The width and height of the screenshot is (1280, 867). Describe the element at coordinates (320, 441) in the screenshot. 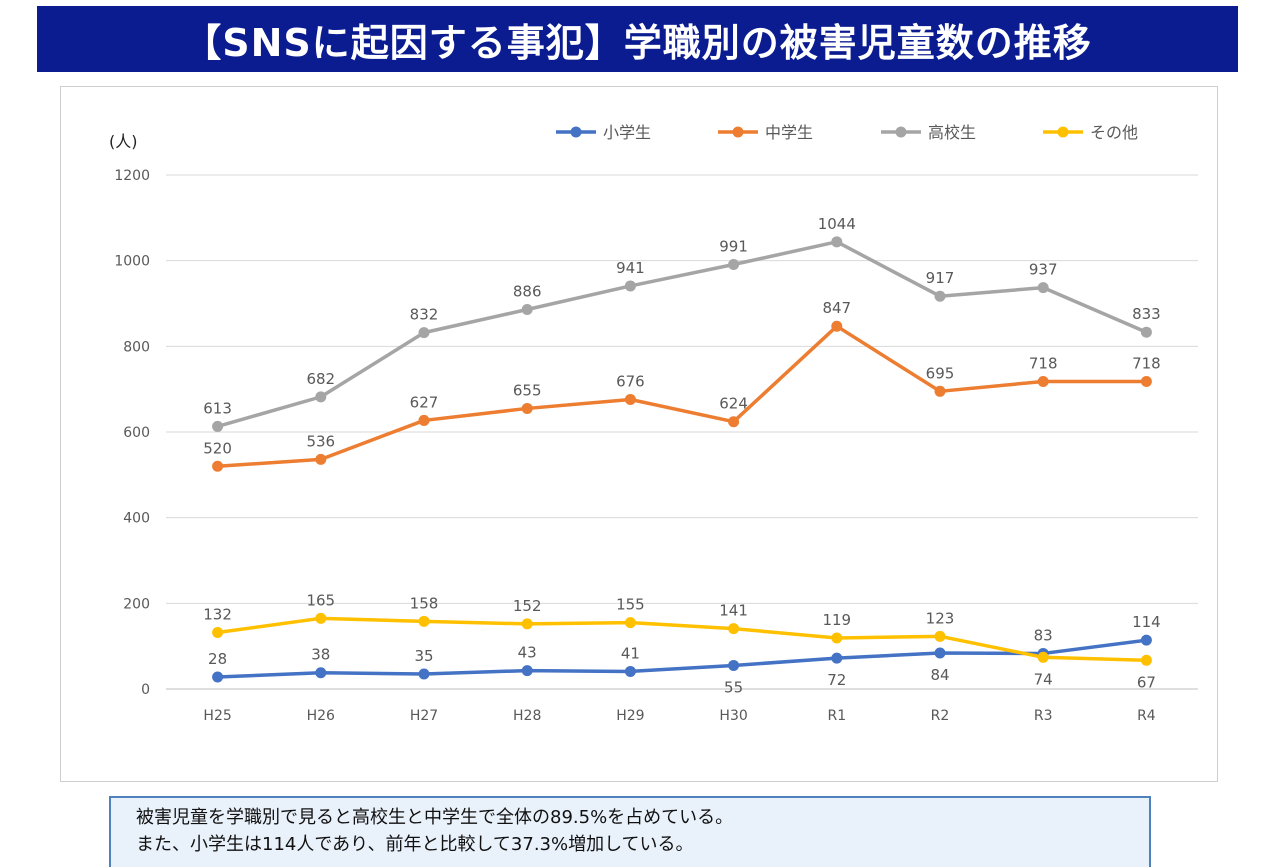

I see `data-label: 536` at that location.